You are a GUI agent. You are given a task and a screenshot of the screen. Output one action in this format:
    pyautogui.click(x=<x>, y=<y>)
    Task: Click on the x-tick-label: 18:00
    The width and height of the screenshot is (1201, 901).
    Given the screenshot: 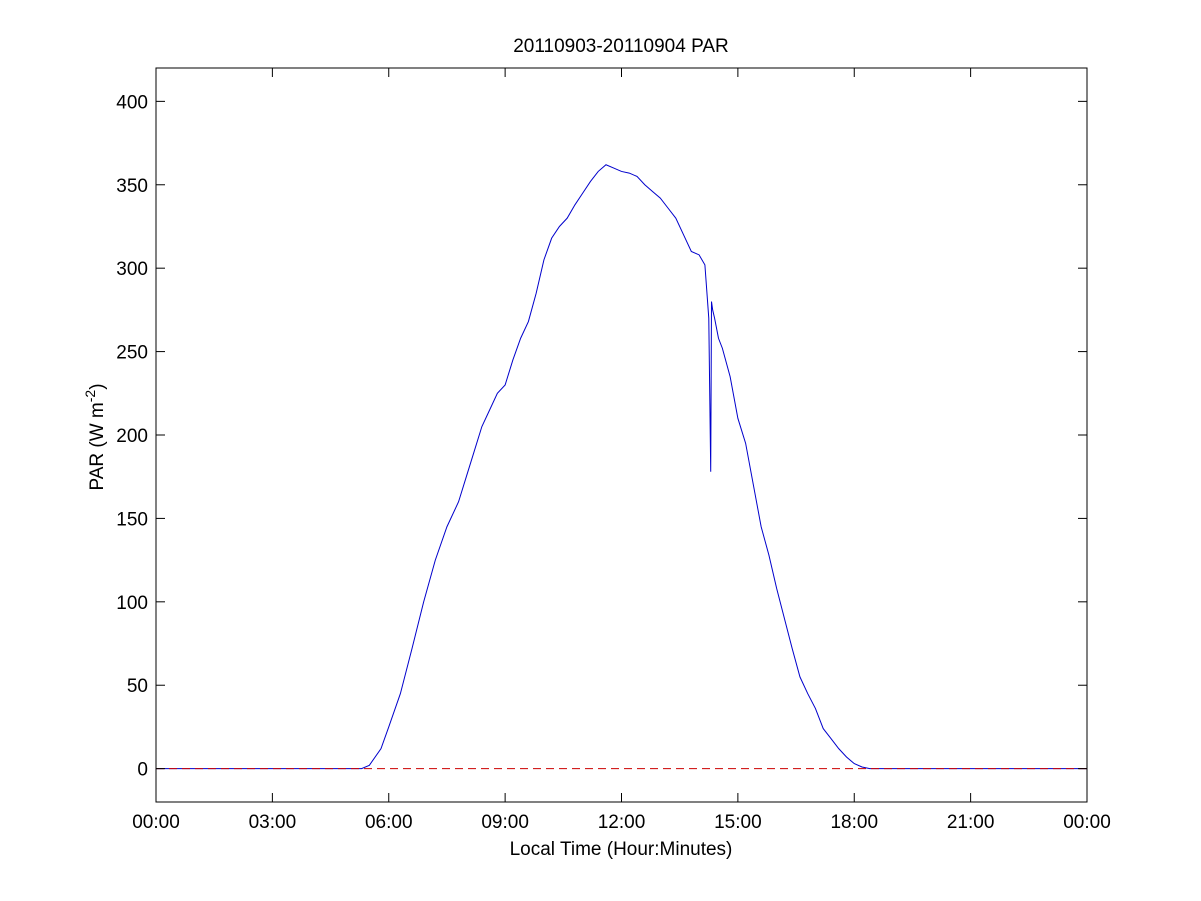 What is the action you would take?
    pyautogui.click(x=854, y=822)
    